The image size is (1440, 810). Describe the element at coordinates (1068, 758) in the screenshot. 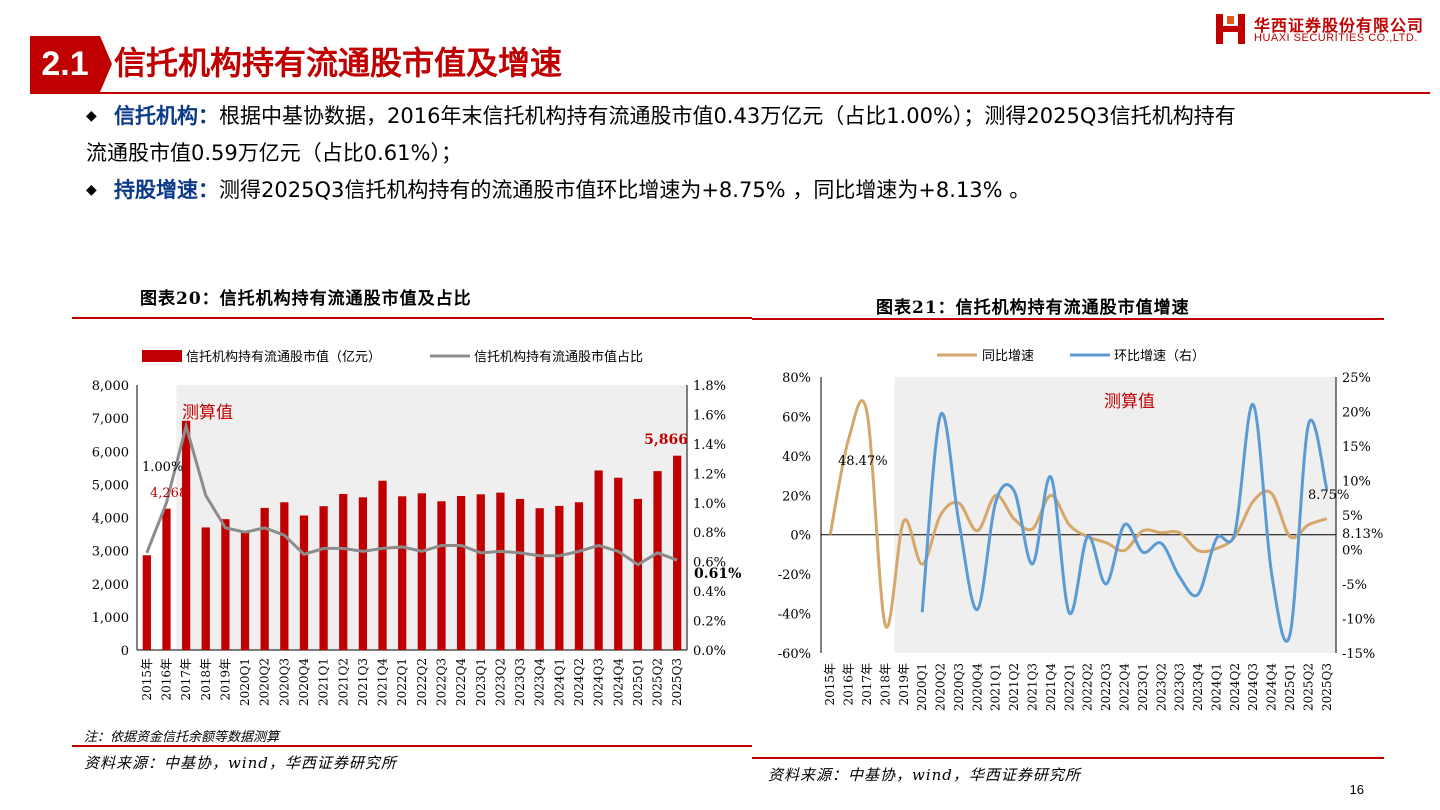

I see `figure-21-bottom-rule` at that location.